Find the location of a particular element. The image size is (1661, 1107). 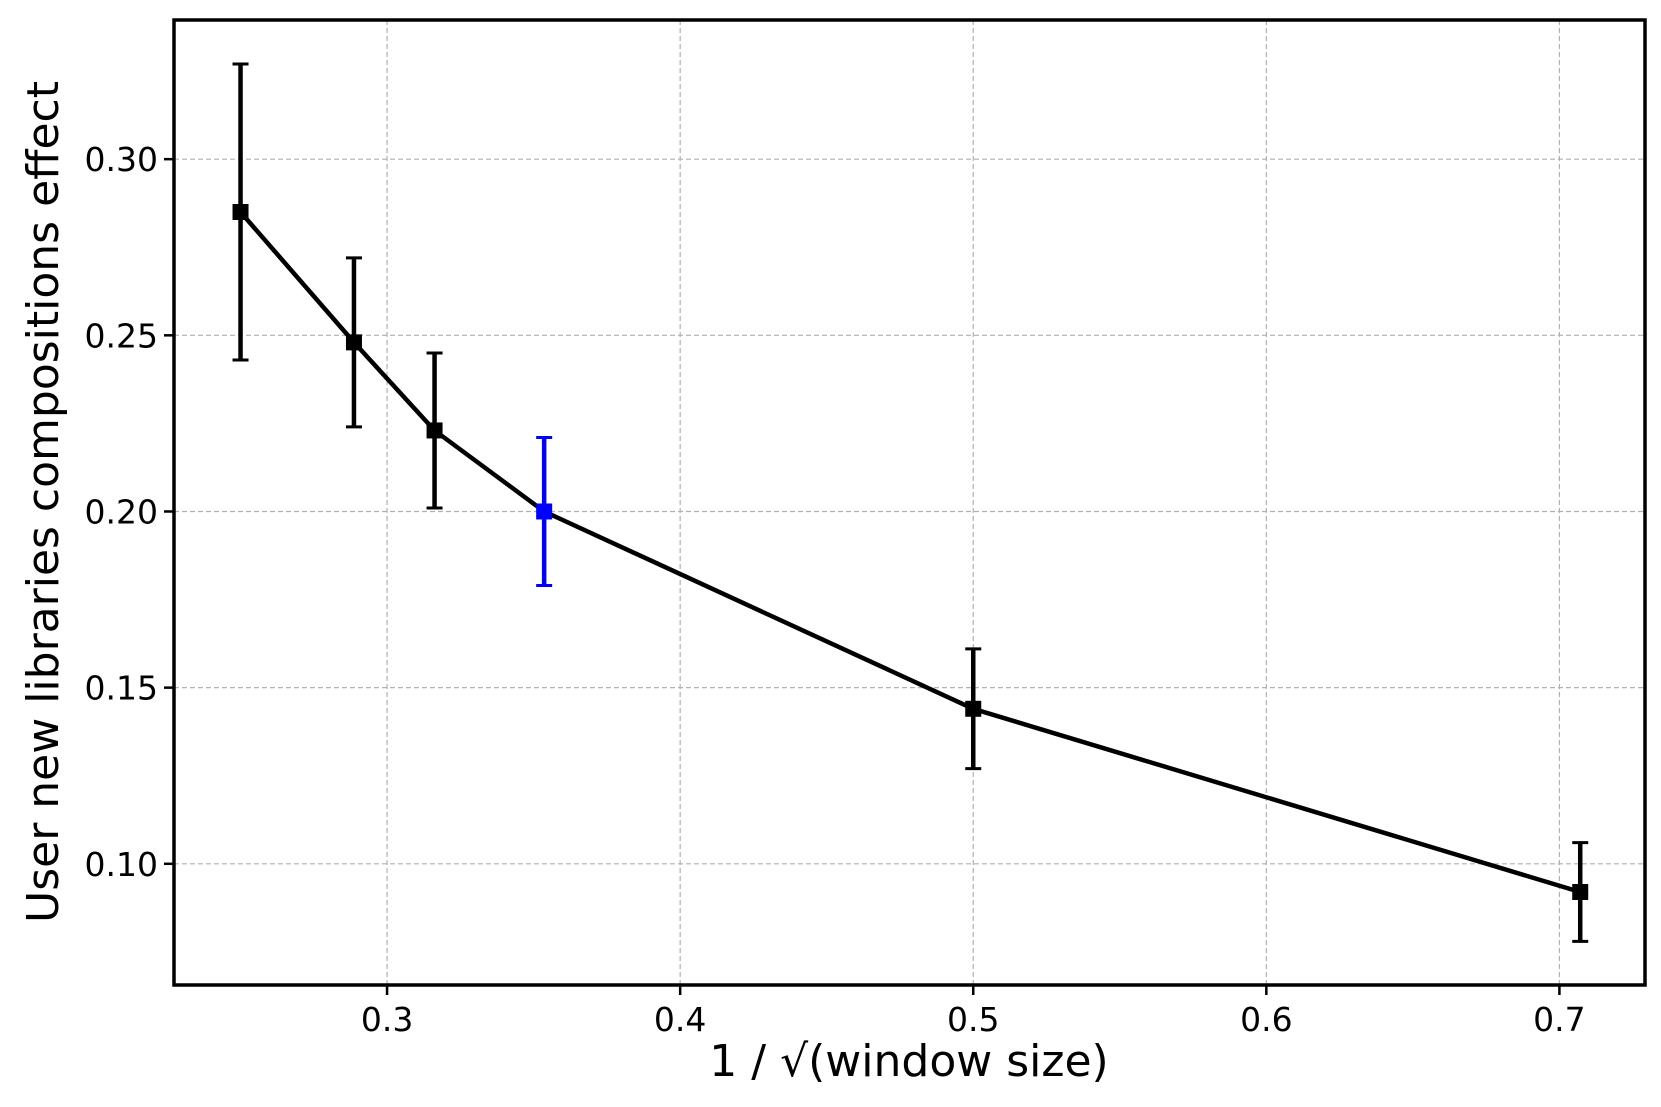

y-tick-label: 0.25 is located at coordinates (121, 335).